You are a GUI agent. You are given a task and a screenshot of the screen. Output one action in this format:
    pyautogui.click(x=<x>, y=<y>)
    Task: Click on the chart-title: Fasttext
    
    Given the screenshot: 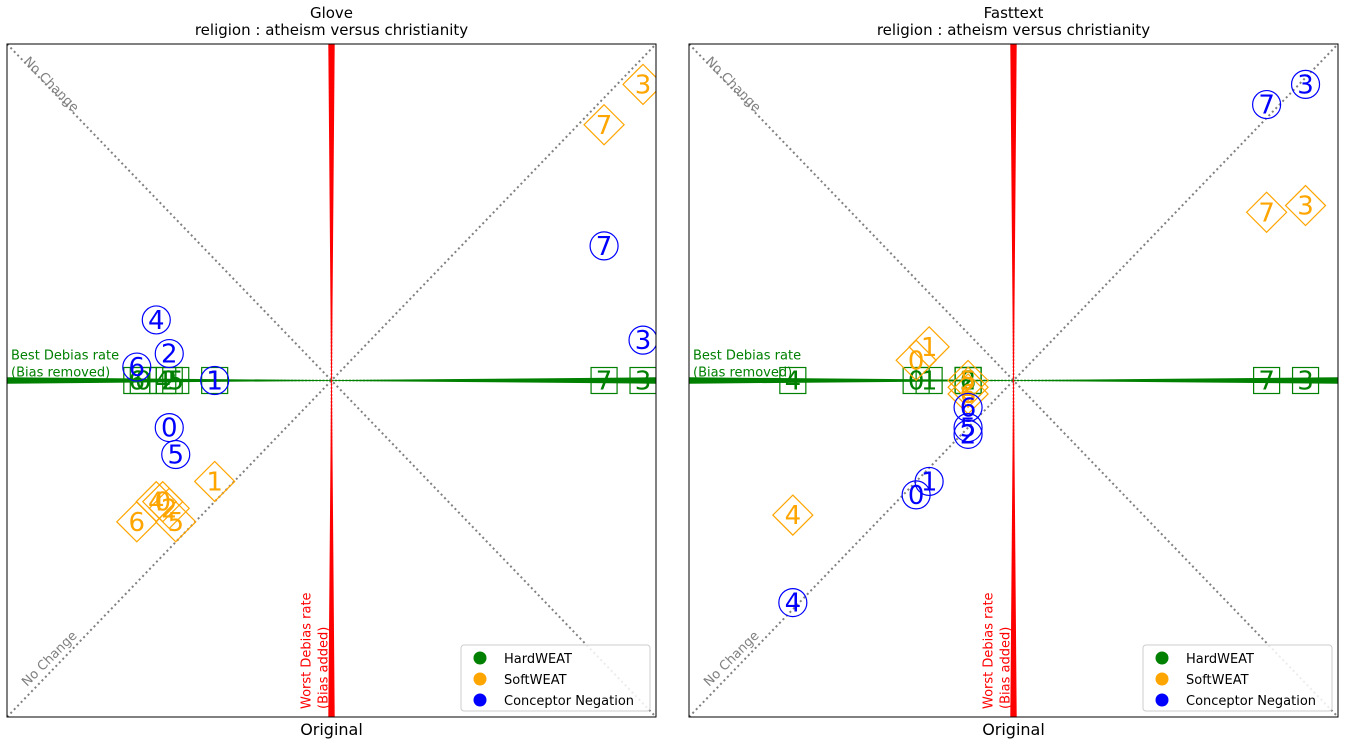 What is the action you would take?
    pyautogui.click(x=1014, y=13)
    